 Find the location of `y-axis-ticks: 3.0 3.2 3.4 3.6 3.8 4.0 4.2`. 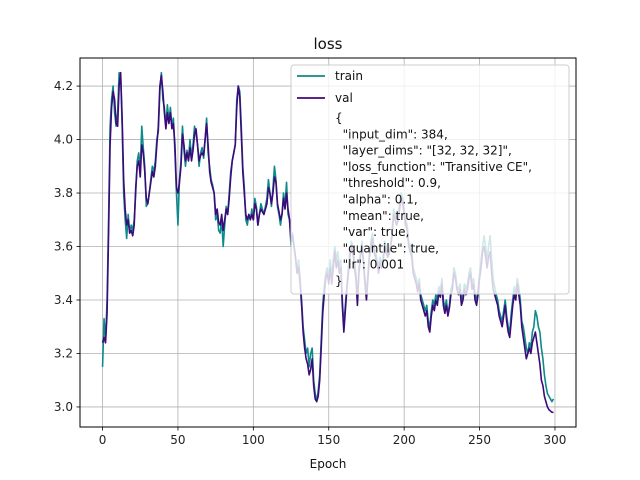

y-axis-ticks: 3.0 3.2 3.4 3.6 3.8 4.0 4.2 is located at coordinates (67, 246).